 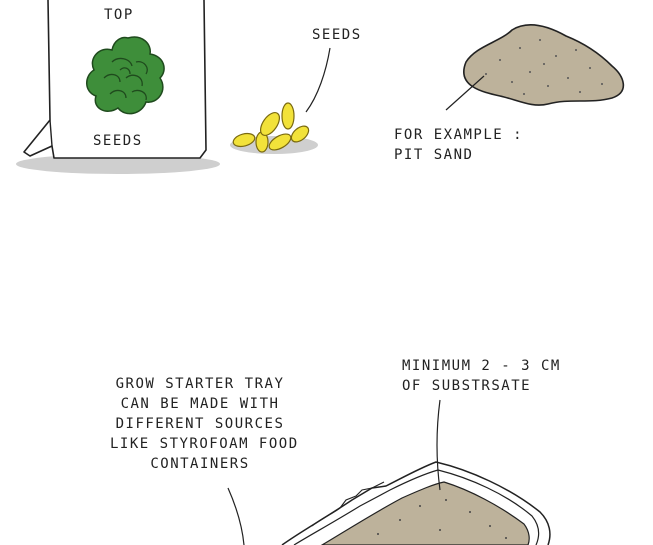 I want to click on tray-note-leader, so click(x=236, y=516).